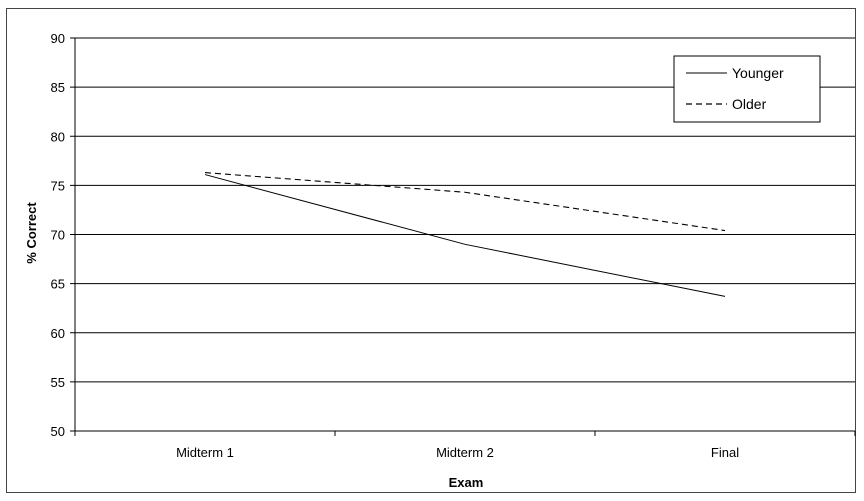 The image size is (864, 501). I want to click on y-tick-label-70: 70, so click(58, 235).